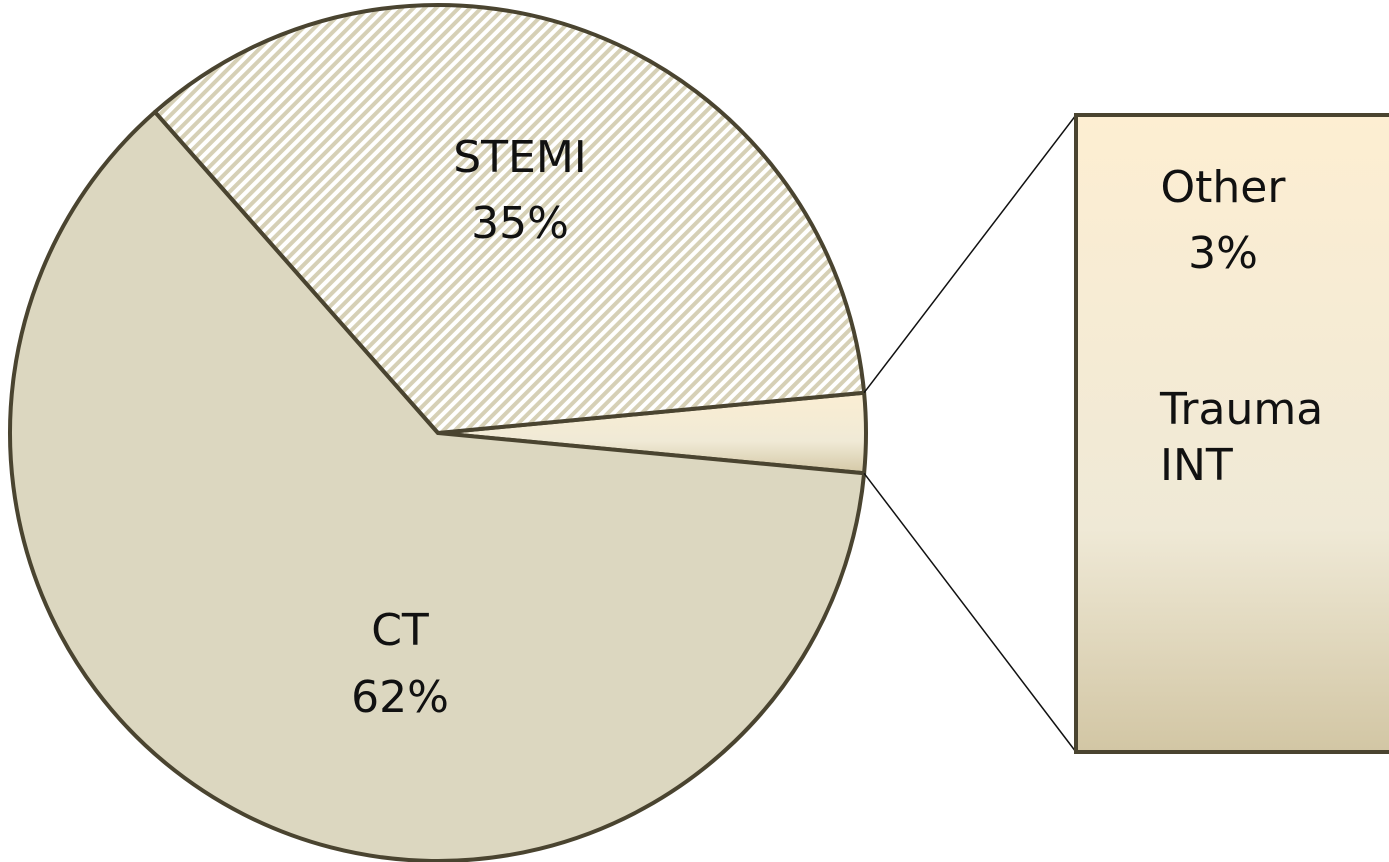  I want to click on slice-label: STEMI, so click(520, 157).